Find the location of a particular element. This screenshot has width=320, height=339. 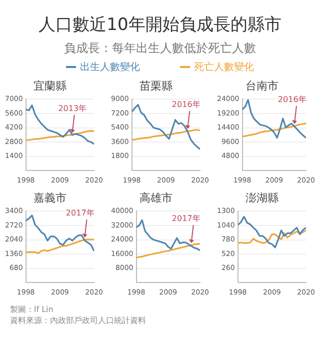

text: 人口數近10年開始負成長的縣市 is located at coordinates (160, 25).